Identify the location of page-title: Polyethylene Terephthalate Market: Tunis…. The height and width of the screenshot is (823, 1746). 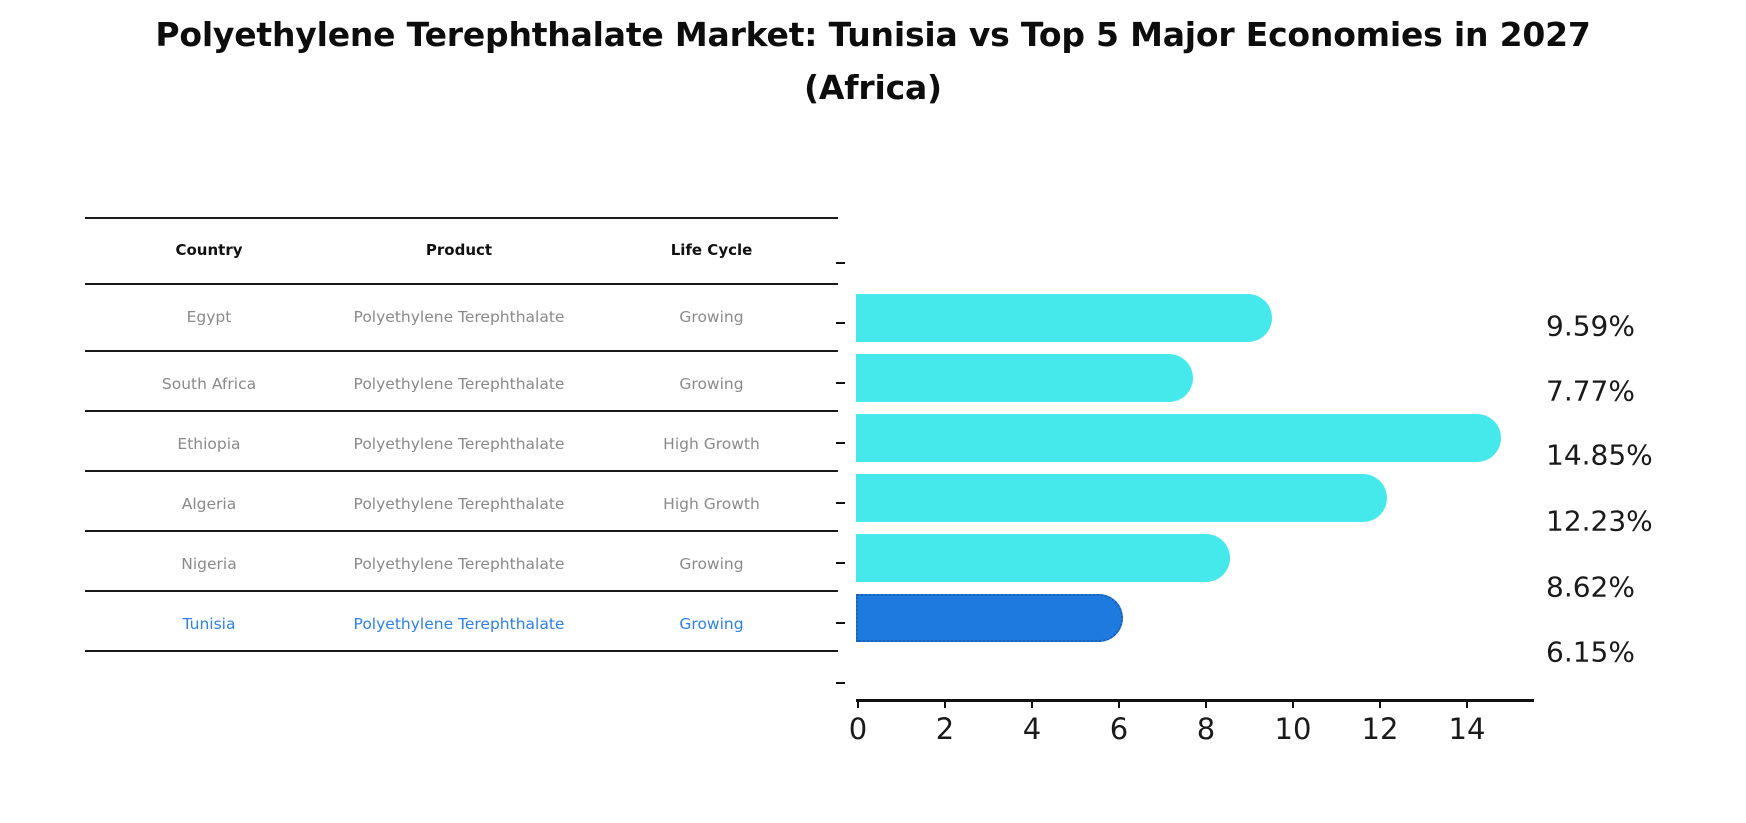
(873, 61).